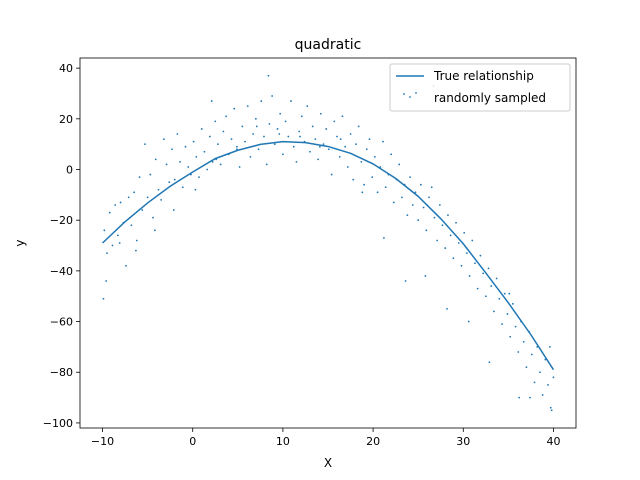  Describe the element at coordinates (102, 441) in the screenshot. I see `x-tick-label: −10` at that location.